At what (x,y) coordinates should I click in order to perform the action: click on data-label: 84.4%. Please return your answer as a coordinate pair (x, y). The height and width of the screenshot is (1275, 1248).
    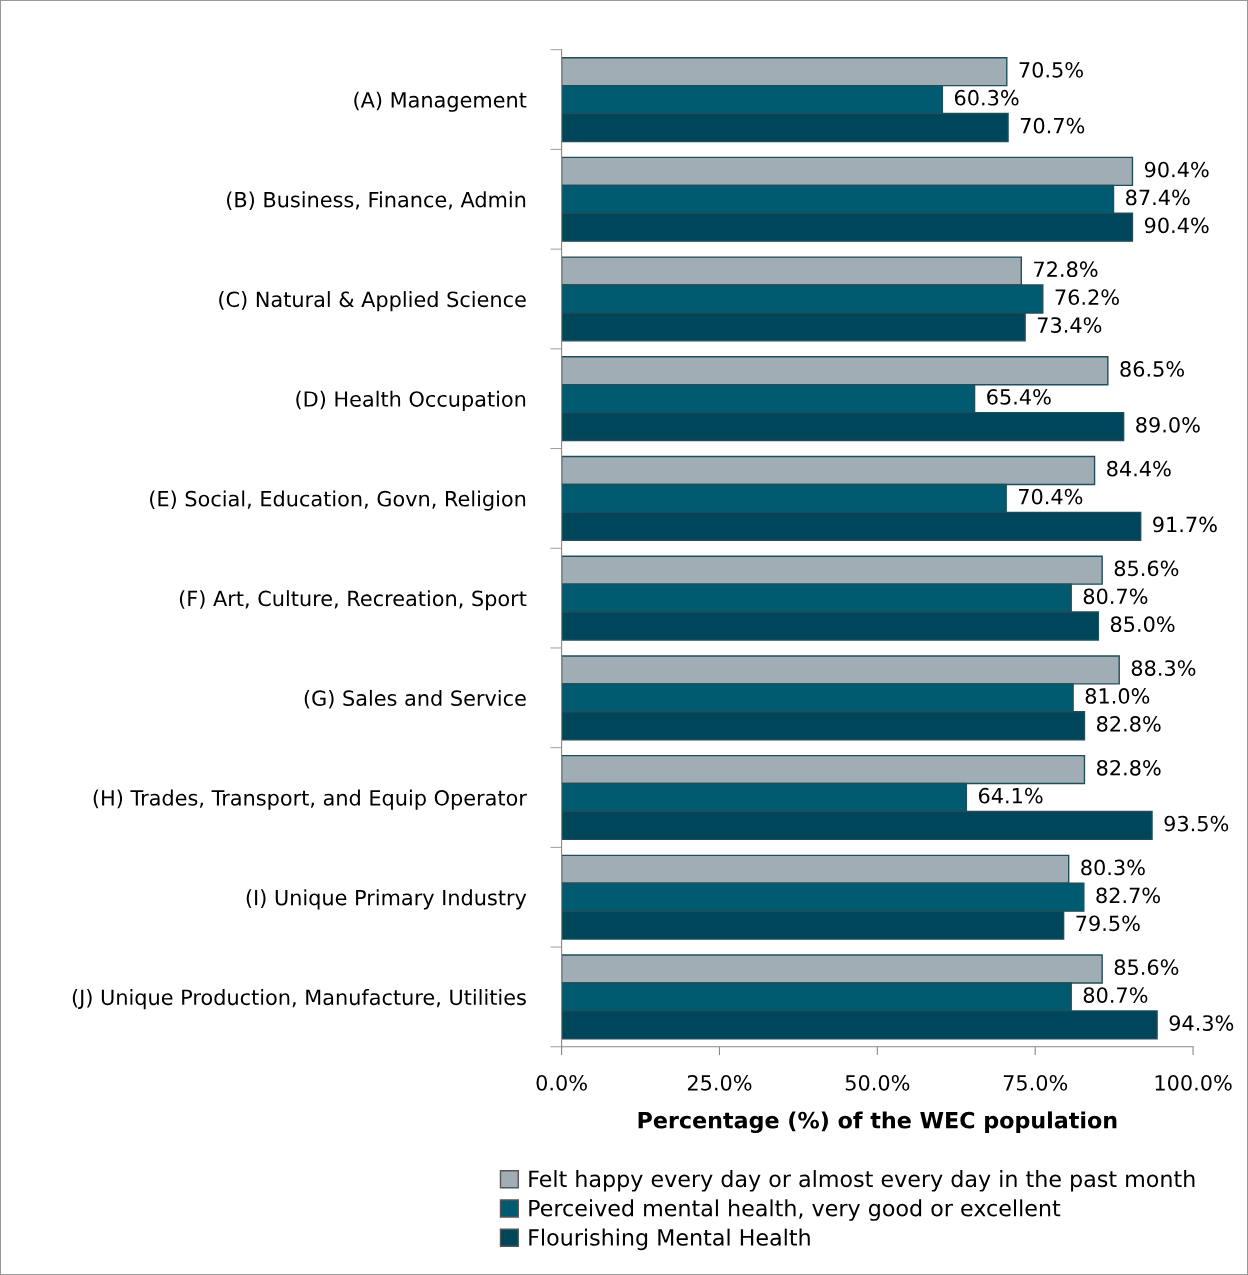
    Looking at the image, I should click on (1139, 468).